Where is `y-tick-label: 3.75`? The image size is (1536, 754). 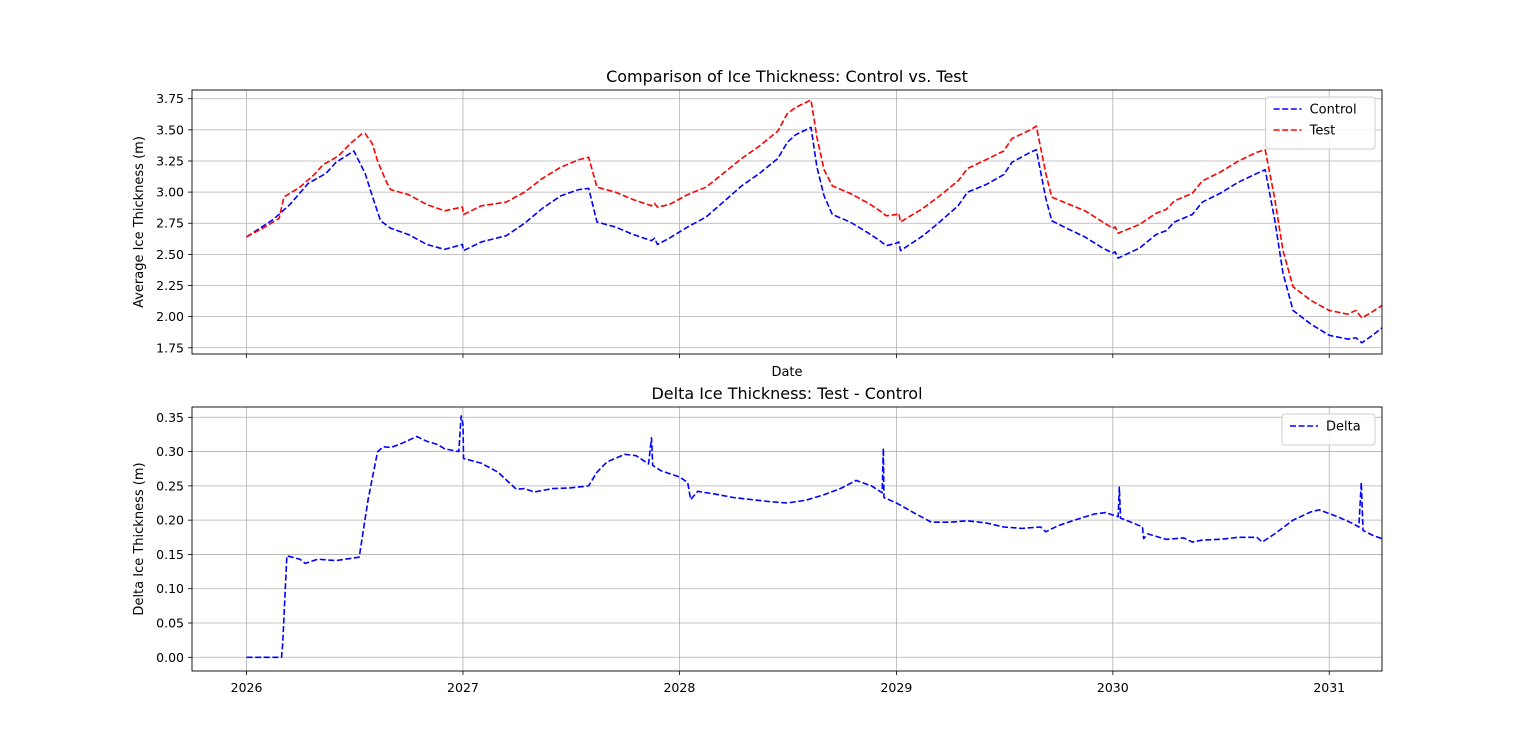
y-tick-label: 3.75 is located at coordinates (170, 98).